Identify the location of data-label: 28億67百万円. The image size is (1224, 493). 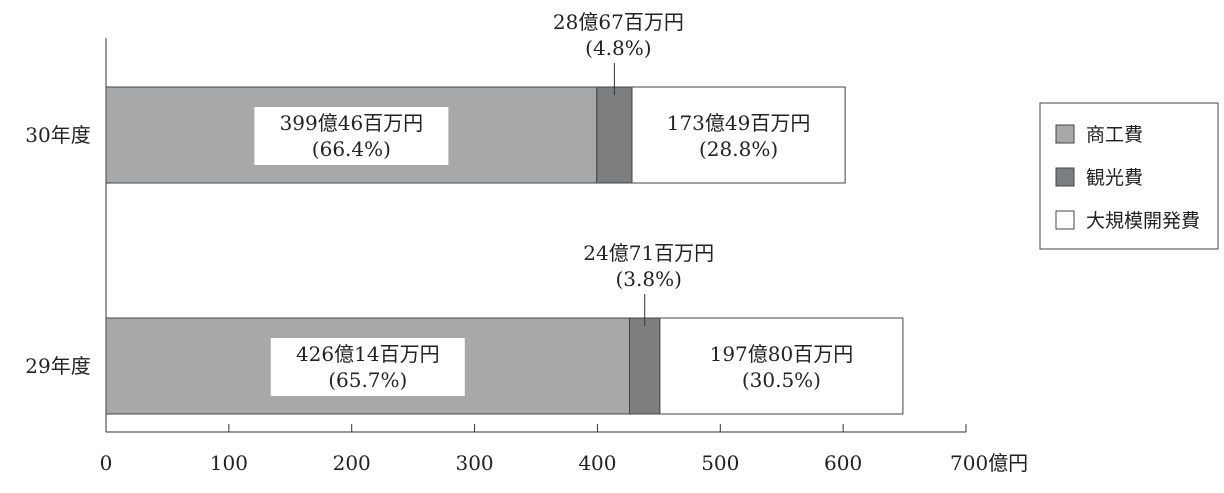
(618, 22).